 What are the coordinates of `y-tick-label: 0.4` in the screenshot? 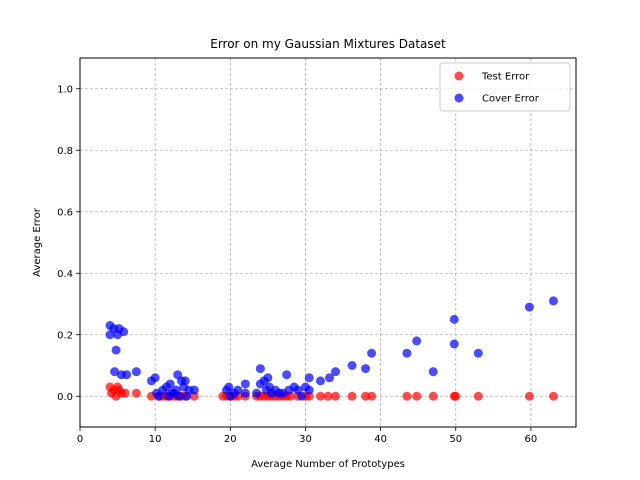 It's located at (65, 274).